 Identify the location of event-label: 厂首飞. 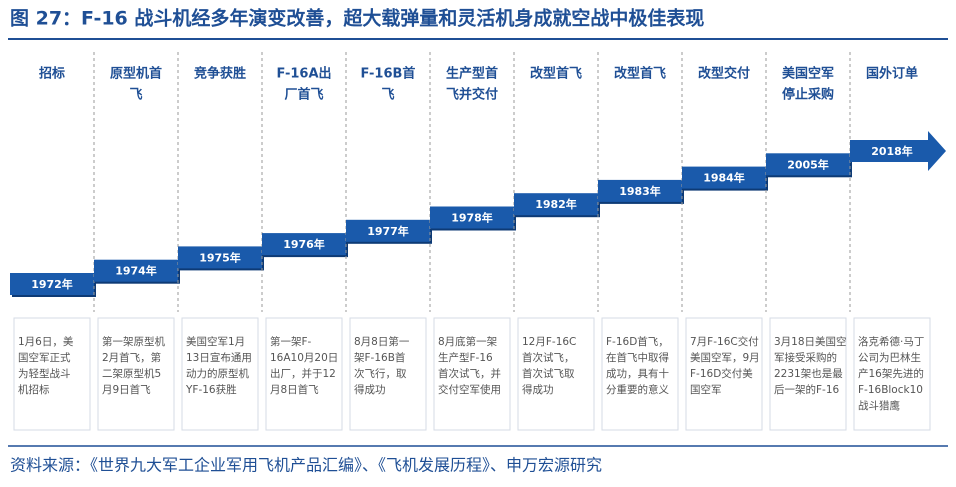
(303, 95).